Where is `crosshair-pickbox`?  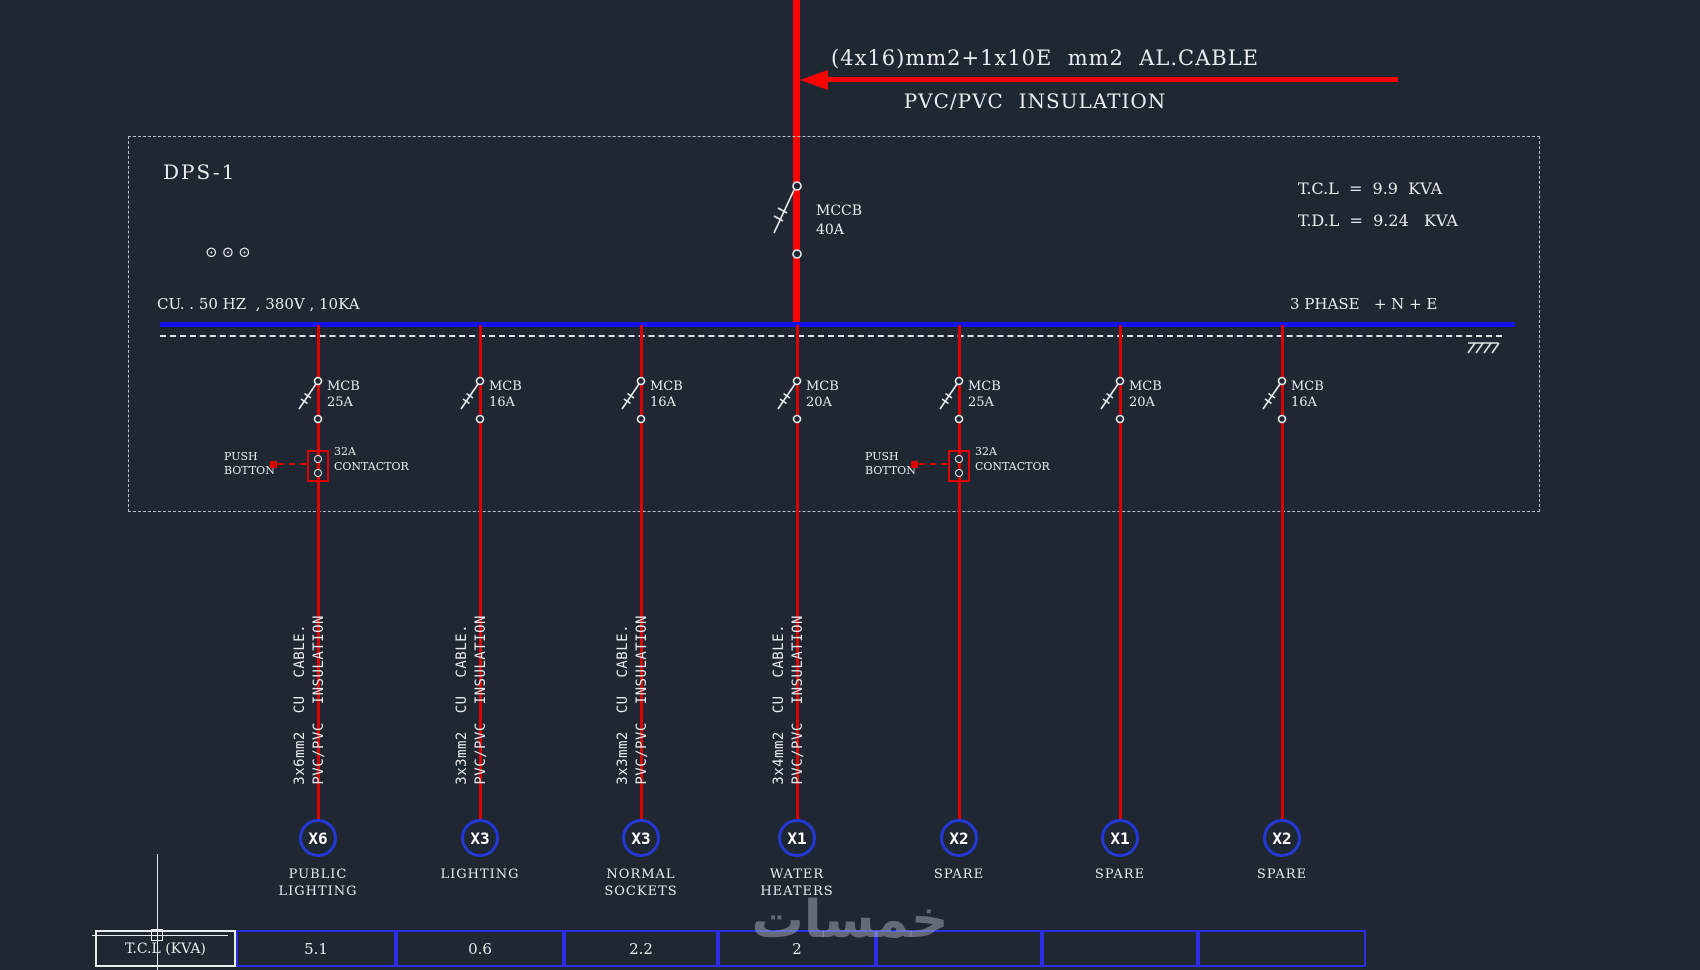
crosshair-pickbox is located at coordinates (157, 935).